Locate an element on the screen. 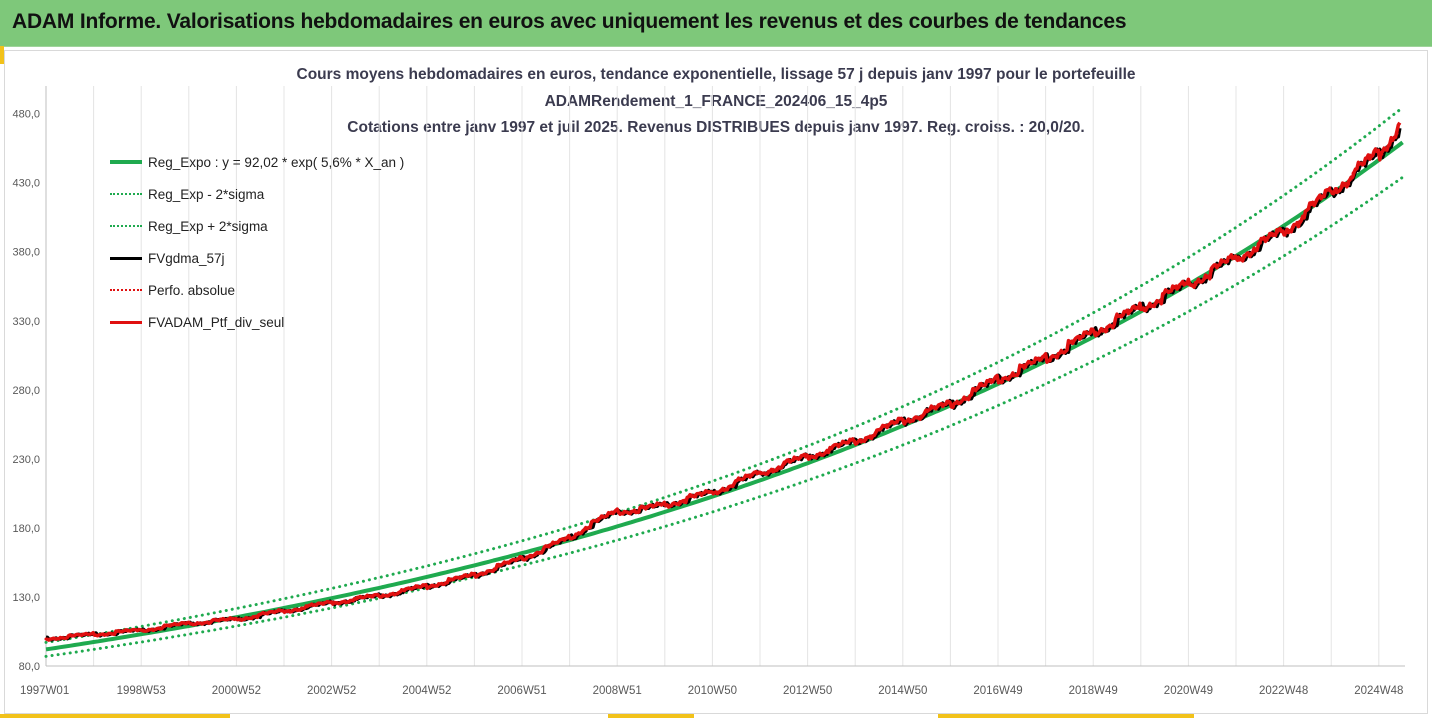 The image size is (1432, 718). y-tick-label: 130,0 is located at coordinates (26, 598).